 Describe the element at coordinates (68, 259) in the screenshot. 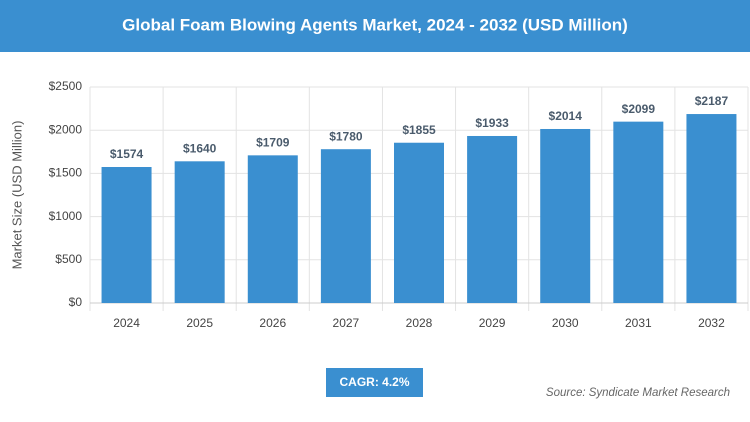

I see `y-tick-label: $500` at that location.